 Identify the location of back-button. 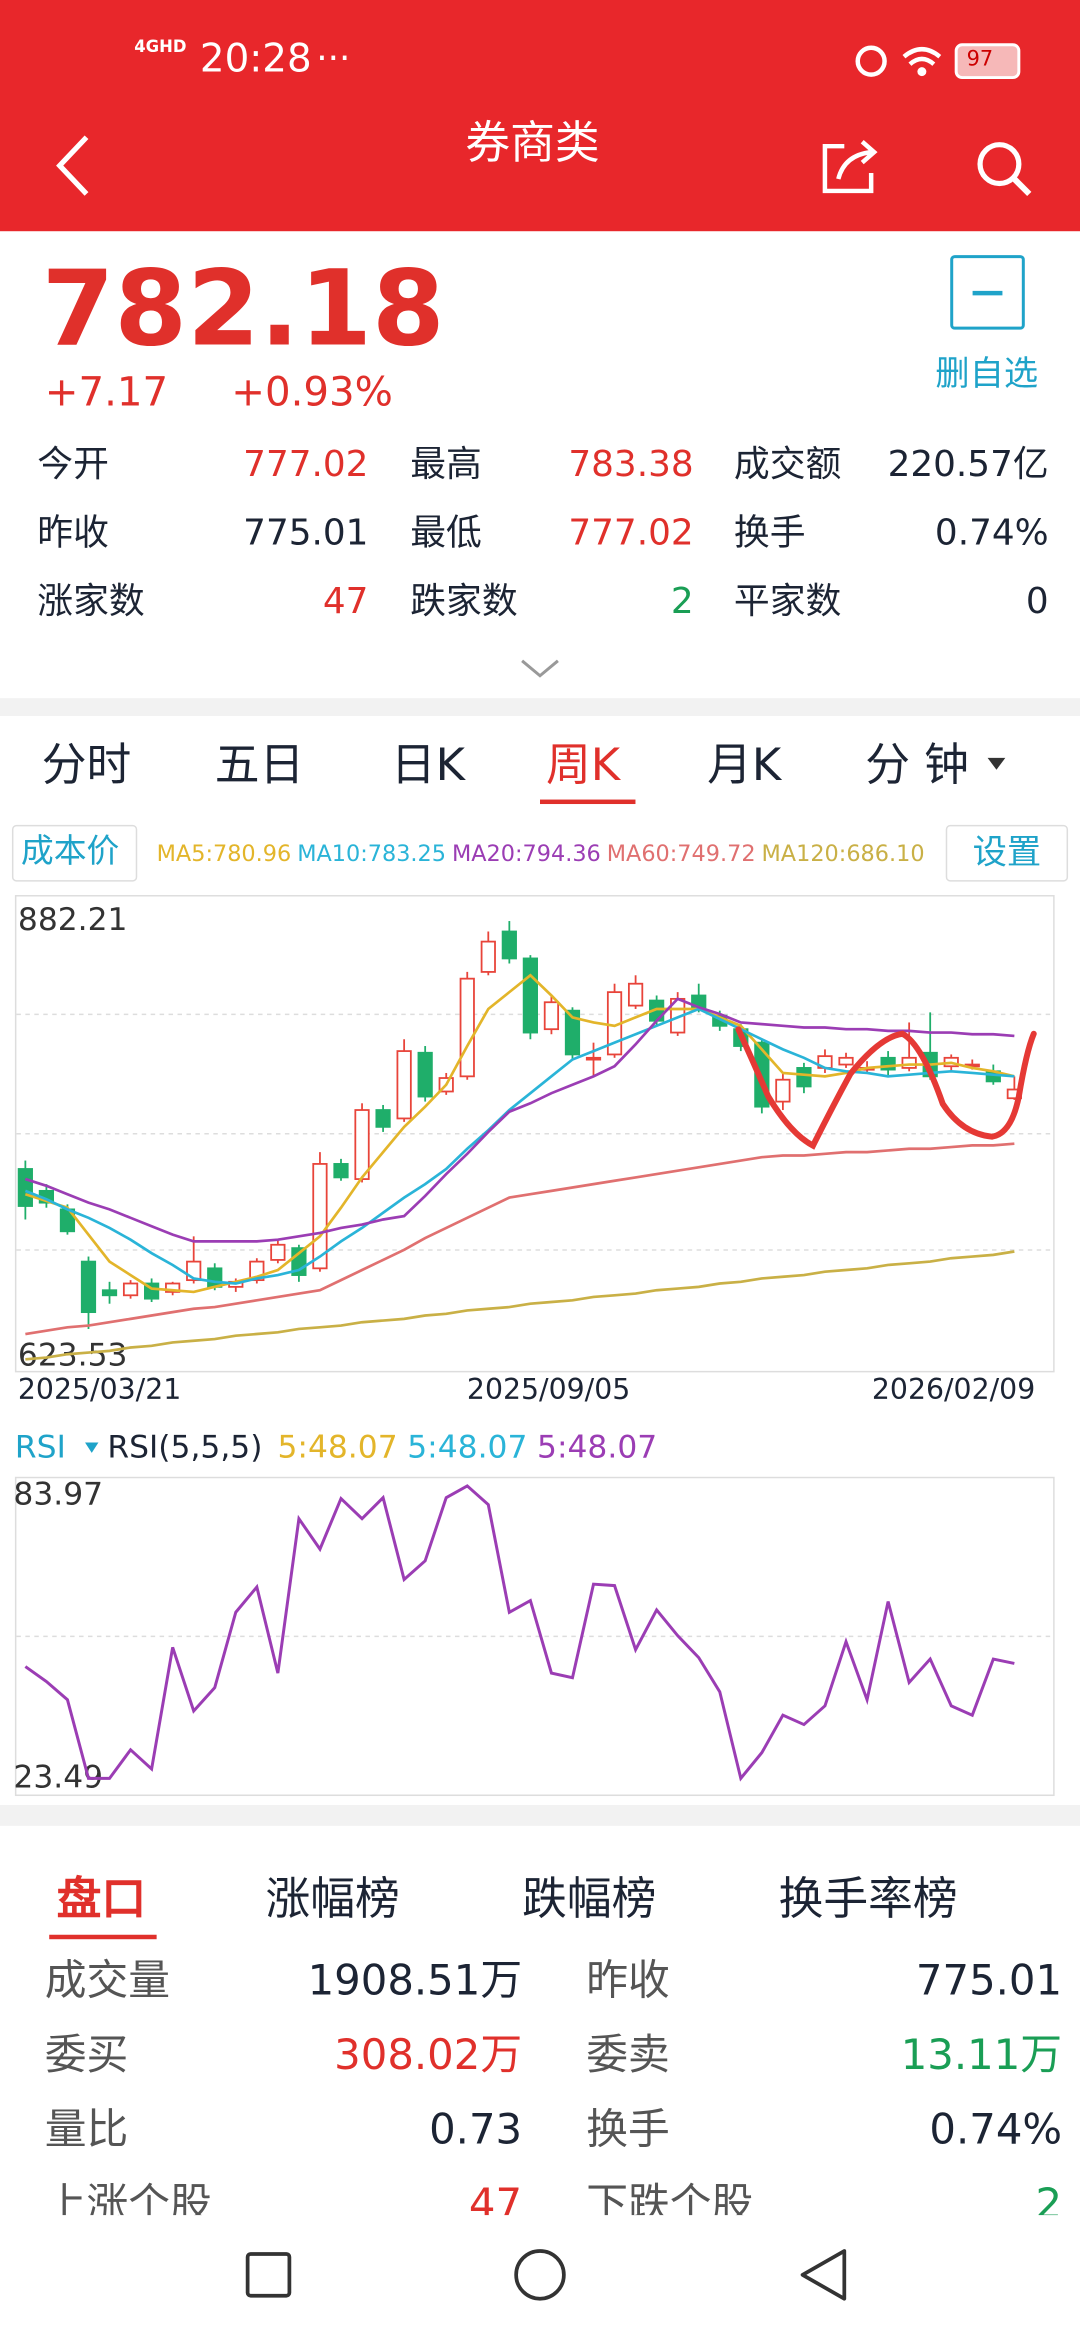
(75, 165).